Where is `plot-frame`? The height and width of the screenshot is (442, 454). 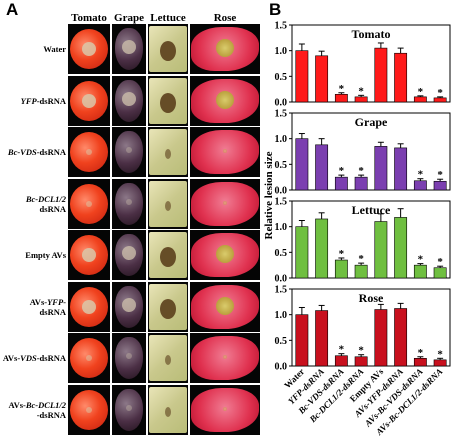 plot-frame is located at coordinates (371, 63).